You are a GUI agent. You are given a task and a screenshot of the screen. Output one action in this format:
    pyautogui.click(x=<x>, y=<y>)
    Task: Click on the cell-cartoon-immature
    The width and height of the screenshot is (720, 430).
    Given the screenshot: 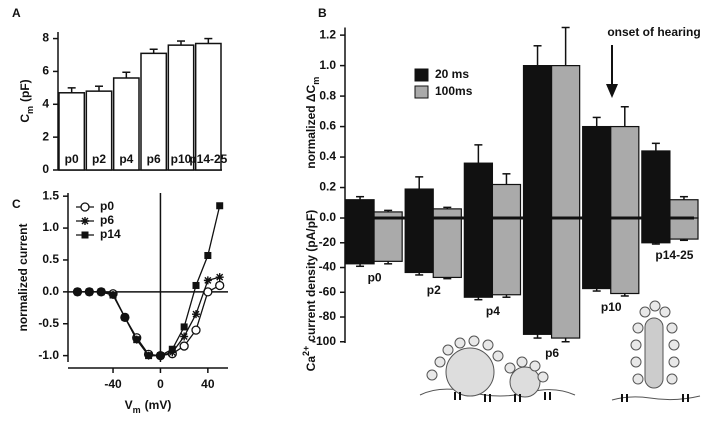 What is the action you would take?
    pyautogui.click(x=497, y=368)
    